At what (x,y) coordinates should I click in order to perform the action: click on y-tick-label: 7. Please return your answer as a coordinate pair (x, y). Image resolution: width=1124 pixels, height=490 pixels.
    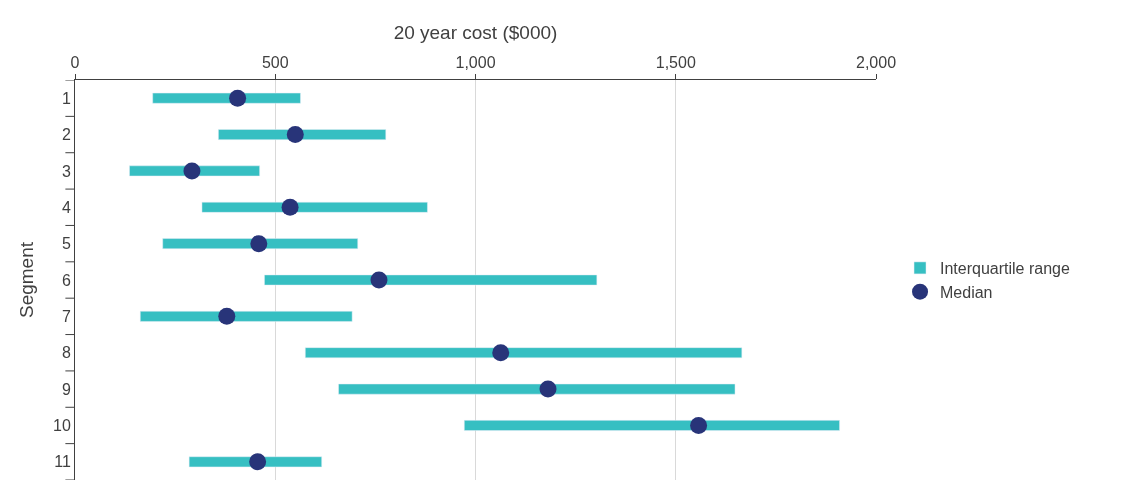
    Looking at the image, I should click on (66, 316).